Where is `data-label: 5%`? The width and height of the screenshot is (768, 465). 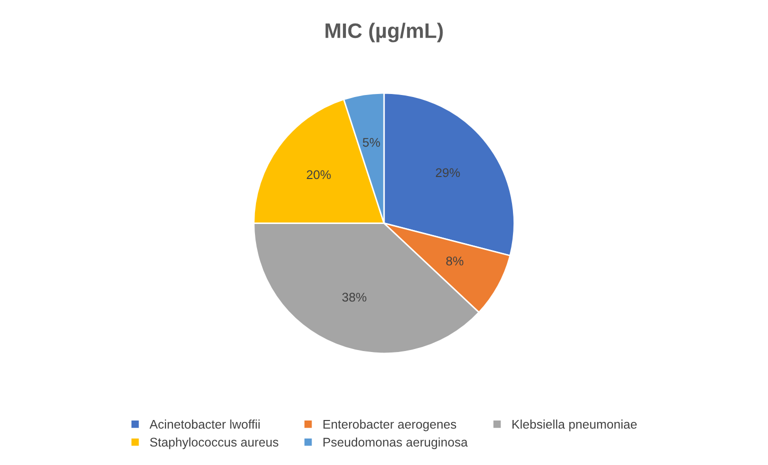 data-label: 5% is located at coordinates (371, 142).